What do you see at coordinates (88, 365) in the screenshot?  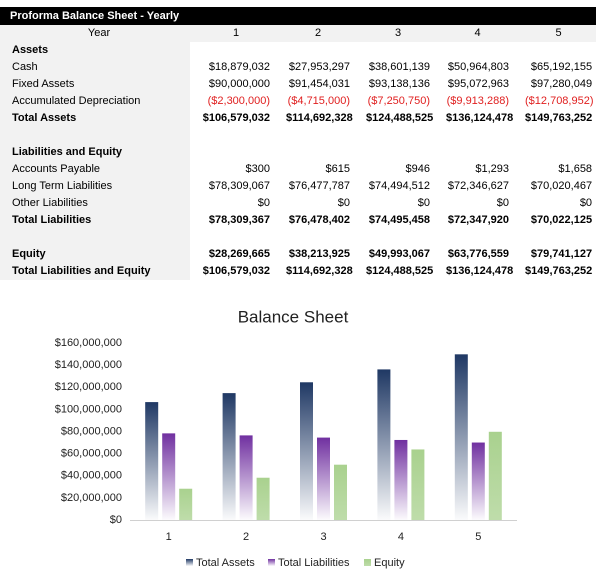 I see `y-tick-label: $140,000,000` at bounding box center [88, 365].